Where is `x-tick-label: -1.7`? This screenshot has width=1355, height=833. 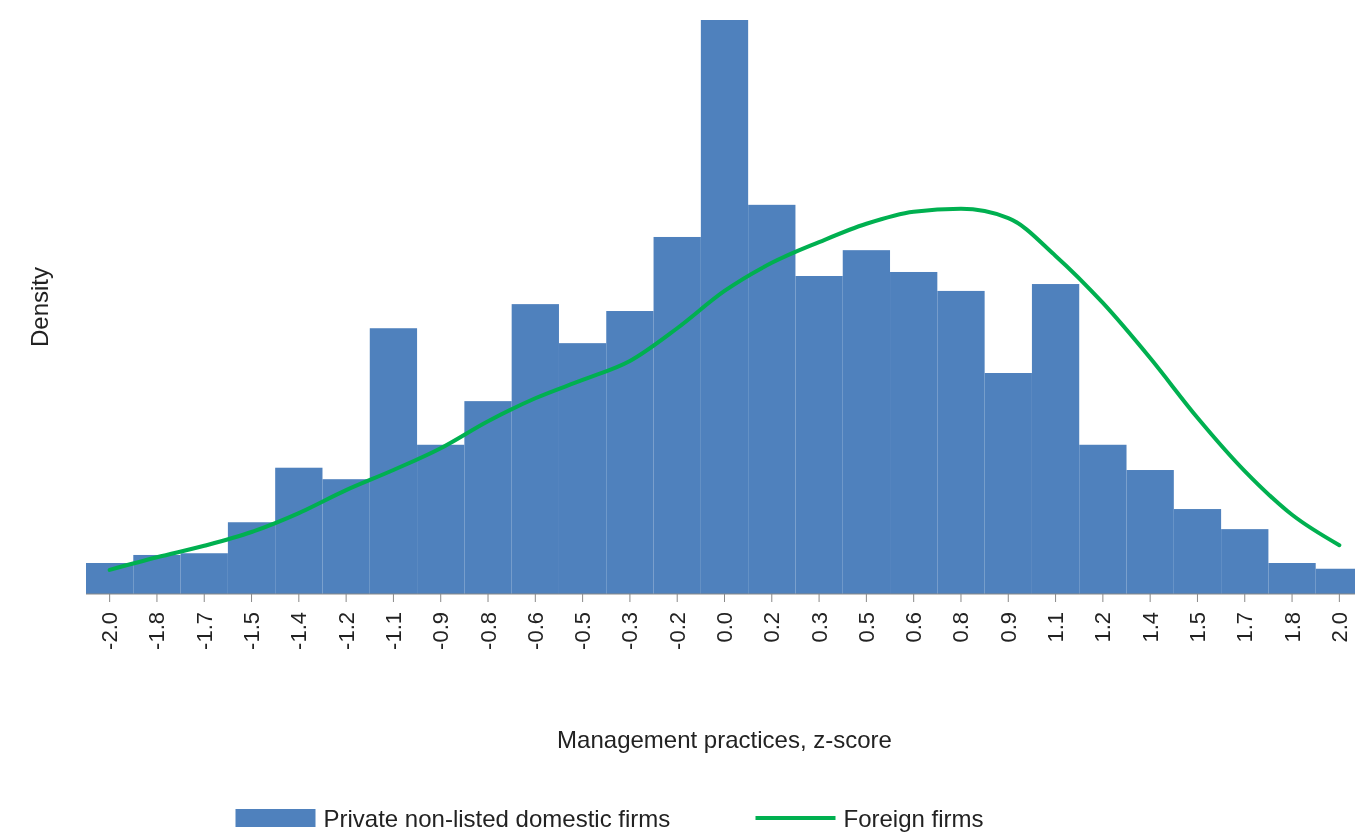
x-tick-label: -1.7 is located at coordinates (204, 631).